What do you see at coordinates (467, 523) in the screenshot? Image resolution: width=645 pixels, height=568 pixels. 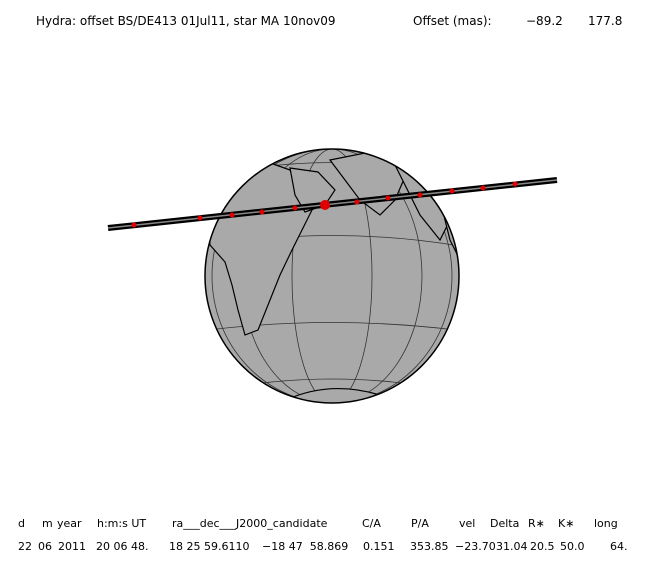 I see `column-header: vel` at bounding box center [467, 523].